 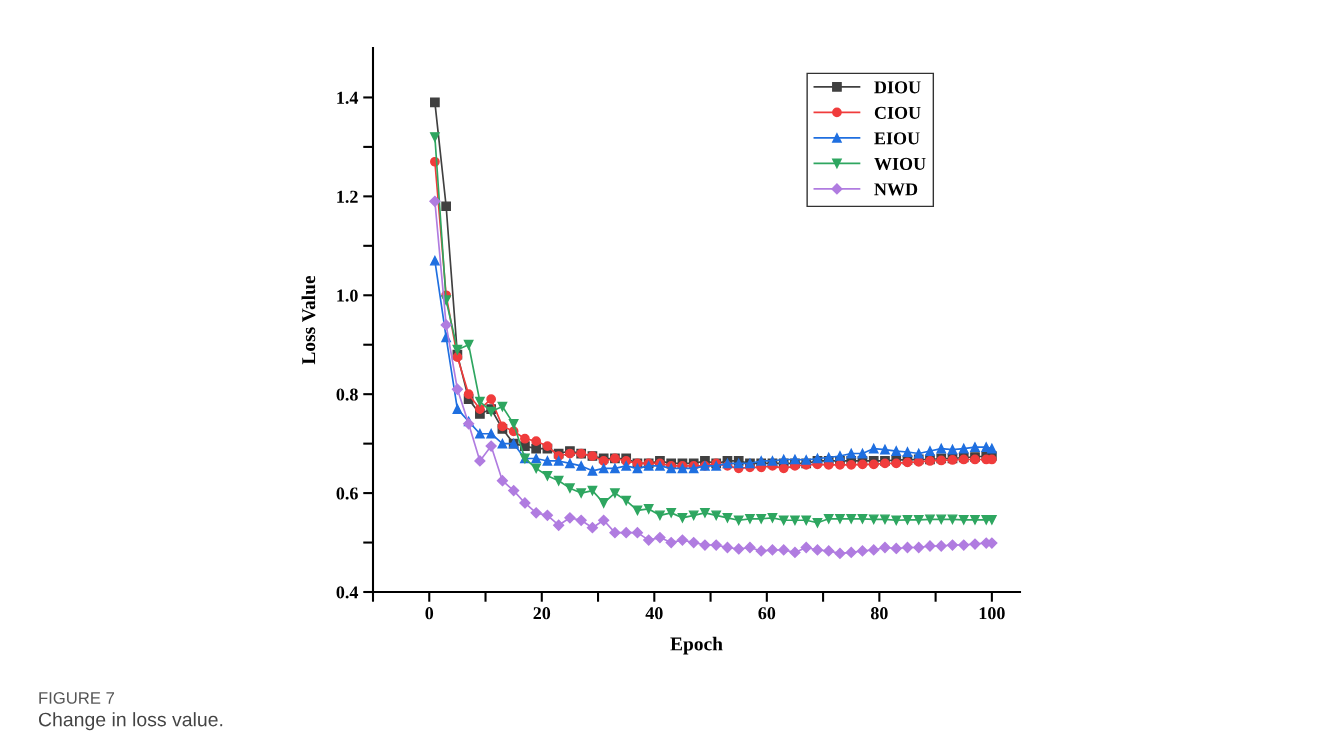 What do you see at coordinates (308, 320) in the screenshot?
I see `y-axis-title: Loss Value` at bounding box center [308, 320].